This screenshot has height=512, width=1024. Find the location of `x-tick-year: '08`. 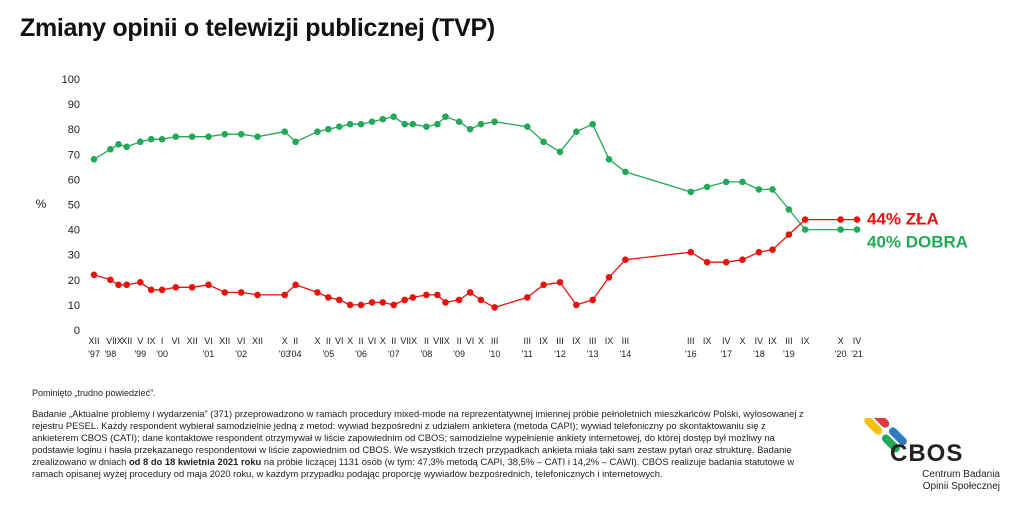

x-tick-year: '08 is located at coordinates (427, 354).